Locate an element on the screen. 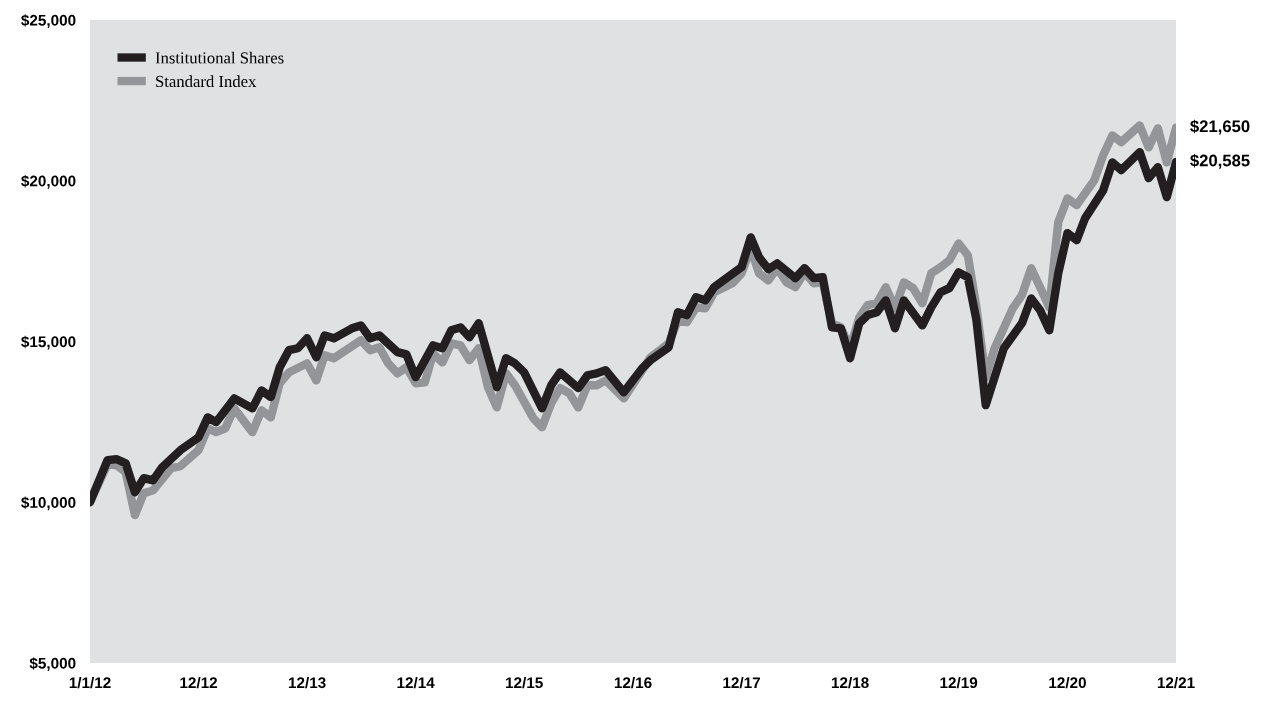 This screenshot has width=1264, height=711. y-tick-label: $5,000 is located at coordinates (52, 664).